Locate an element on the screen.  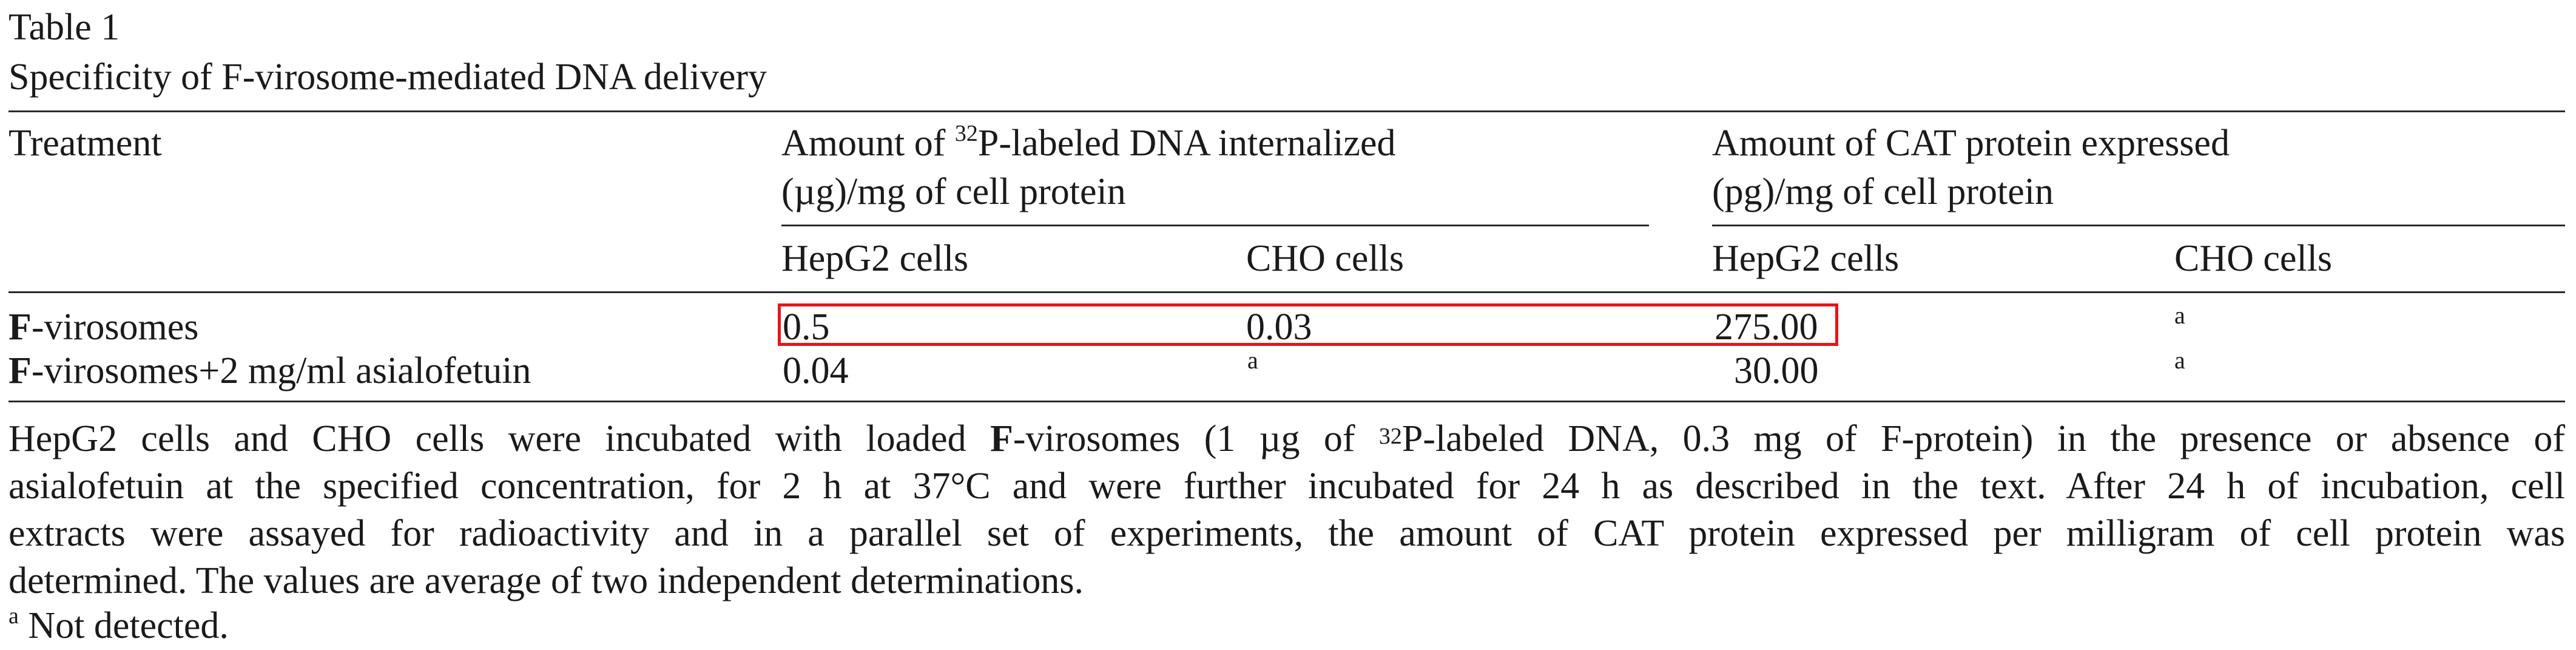
header-cat-group-line1: Amount of CAT protein expressed is located at coordinates (1971, 143).